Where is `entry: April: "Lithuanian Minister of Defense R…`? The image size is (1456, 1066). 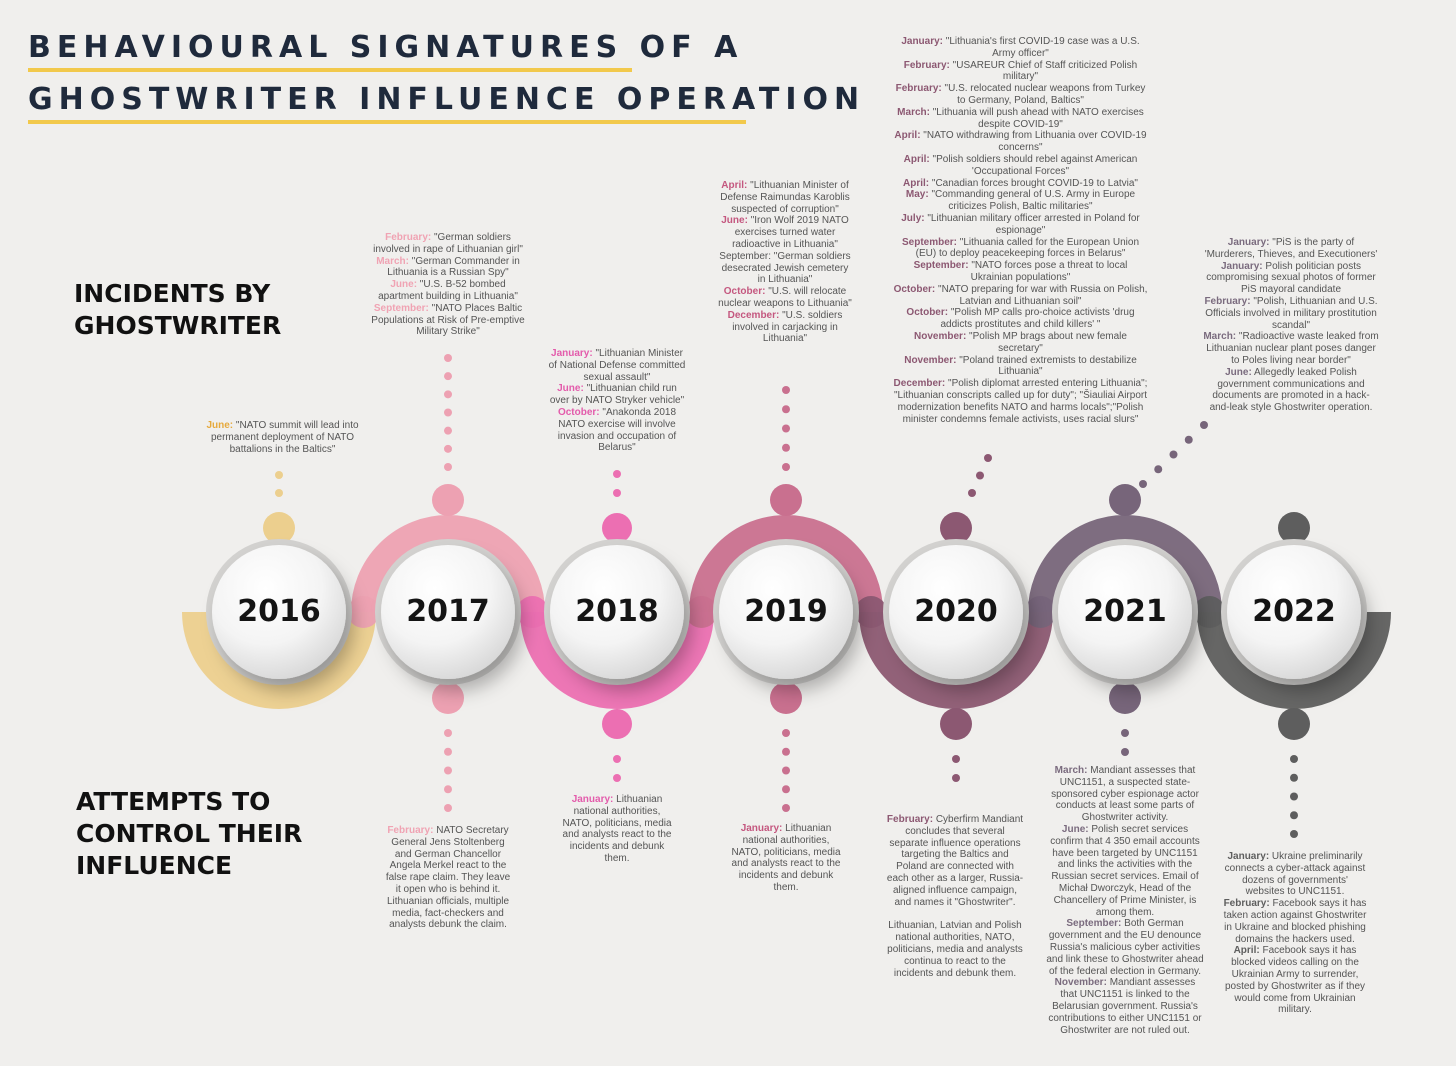
entry: April: "Lithuanian Minister of Defense R… is located at coordinates (785, 197).